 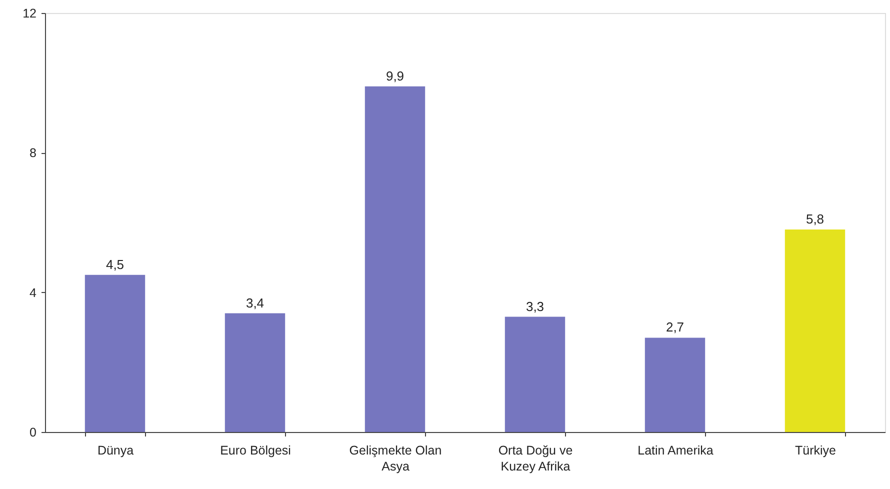 I want to click on x-tick-label: Gelişmekte Olan Asya, so click(x=395, y=459).